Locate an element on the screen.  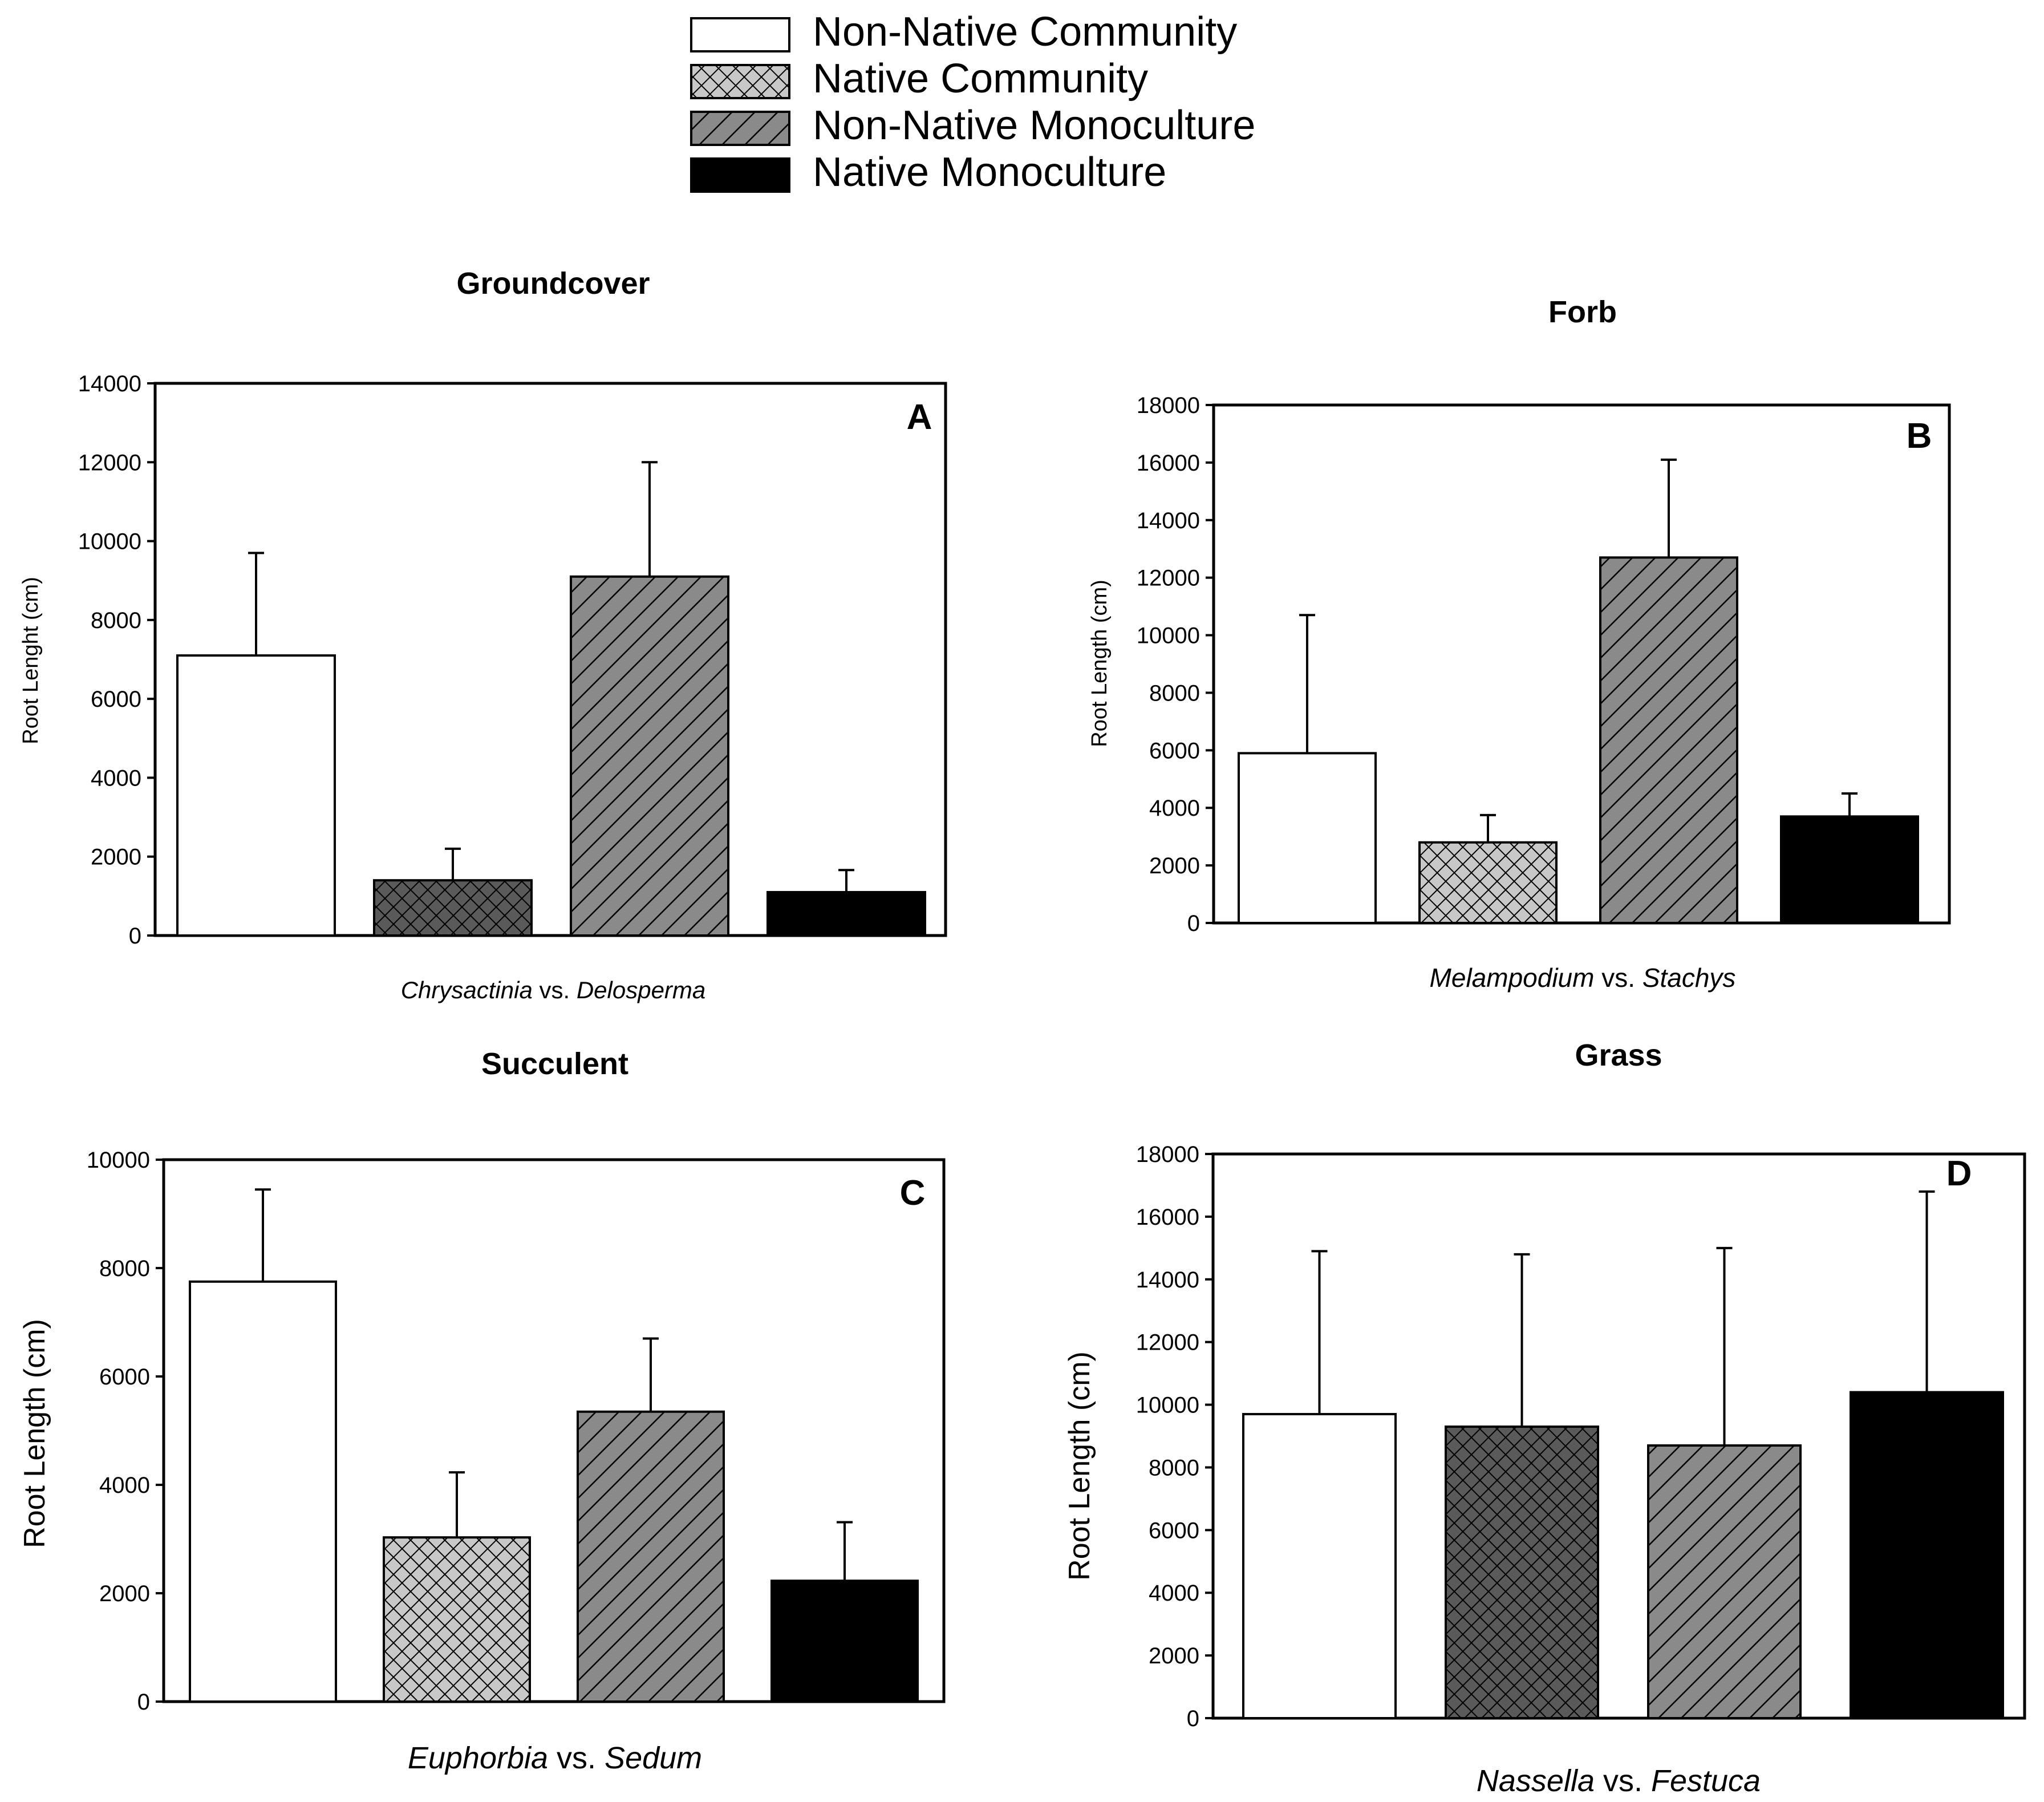
legend-swatch-native-monoculture is located at coordinates (740, 175).